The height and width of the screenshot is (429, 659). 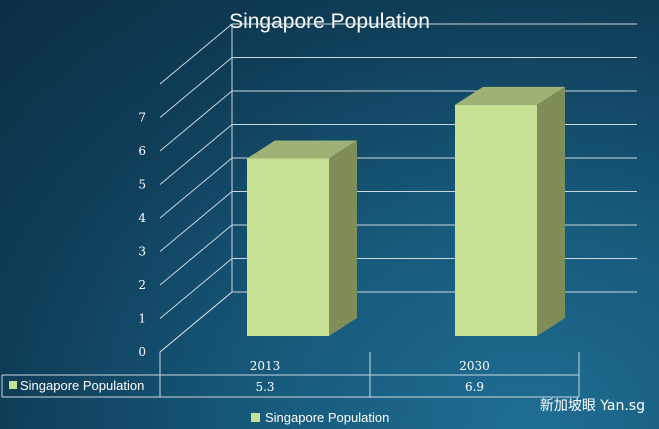 I want to click on data-table: 2013 5.3 2030 6.9 Singapore Population, so click(x=290, y=375).